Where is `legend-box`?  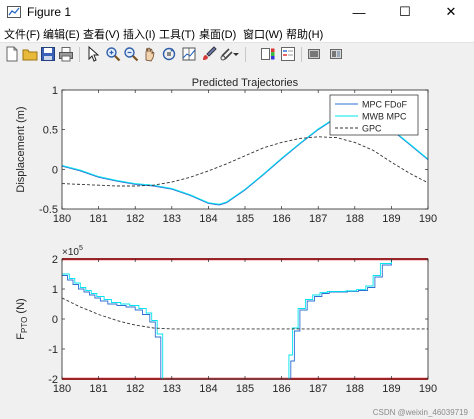 legend-box is located at coordinates (374, 115).